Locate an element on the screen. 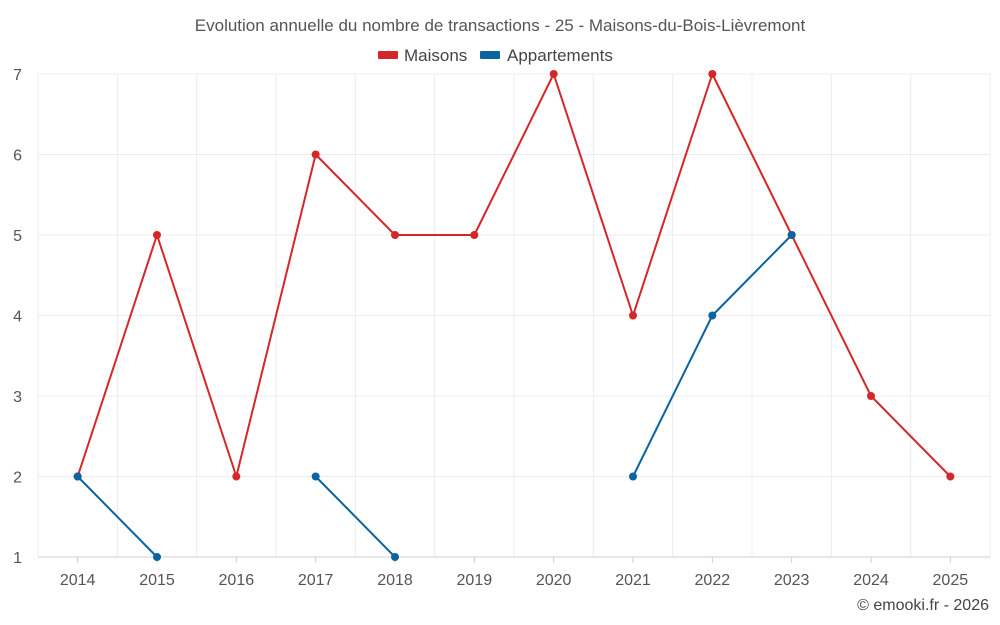  y-tick-label: 2 is located at coordinates (17, 478).